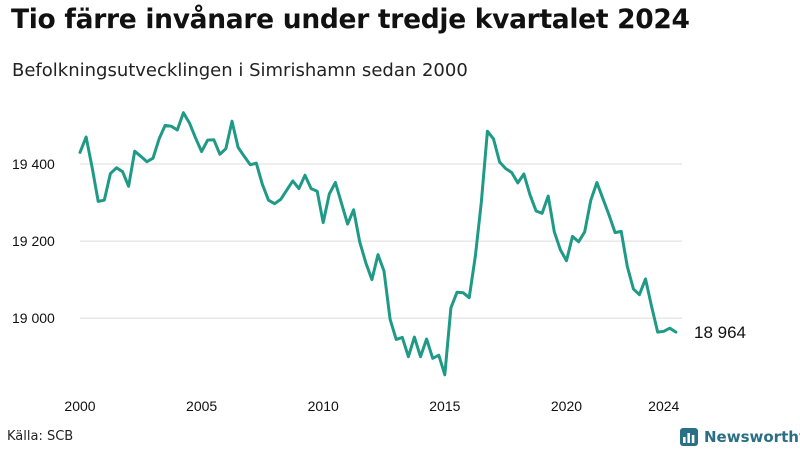 This screenshot has width=800, height=450. Describe the element at coordinates (720, 332) in the screenshot. I see `end-value-label: 18 964` at that location.